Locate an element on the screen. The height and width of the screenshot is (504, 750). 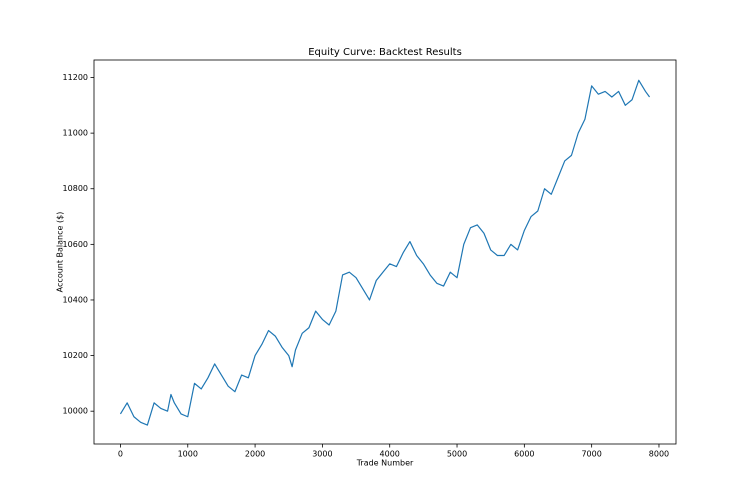
x-tick-label: 8000 is located at coordinates (659, 454).